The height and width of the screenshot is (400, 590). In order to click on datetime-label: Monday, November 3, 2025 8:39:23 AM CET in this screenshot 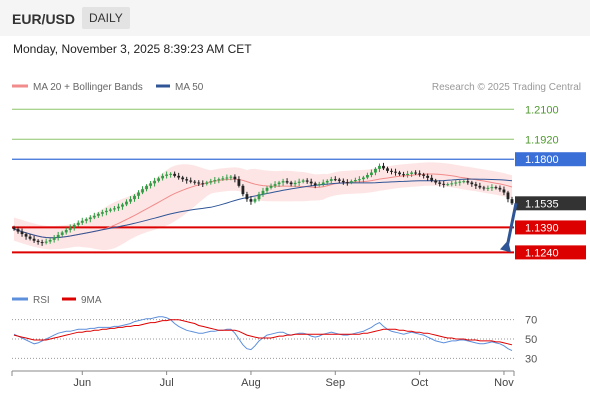, I will do `click(132, 49)`.